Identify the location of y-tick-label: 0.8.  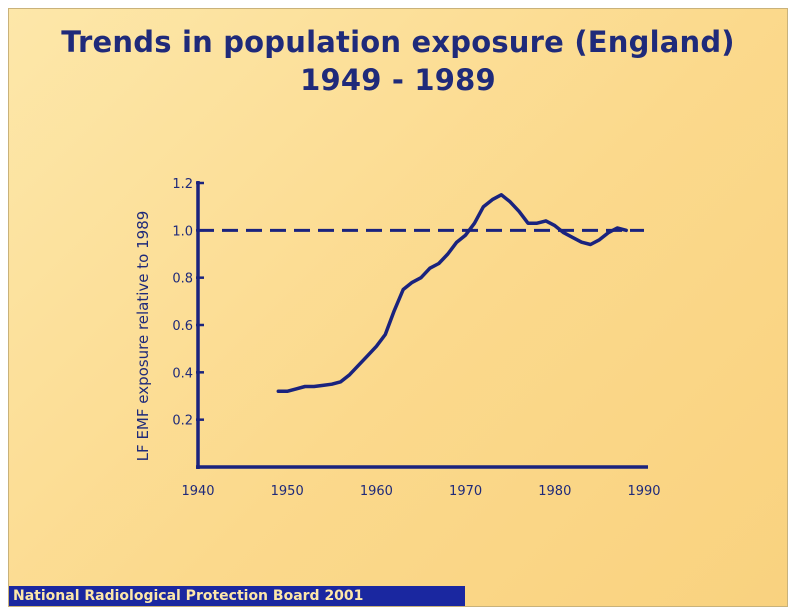
(182, 279).